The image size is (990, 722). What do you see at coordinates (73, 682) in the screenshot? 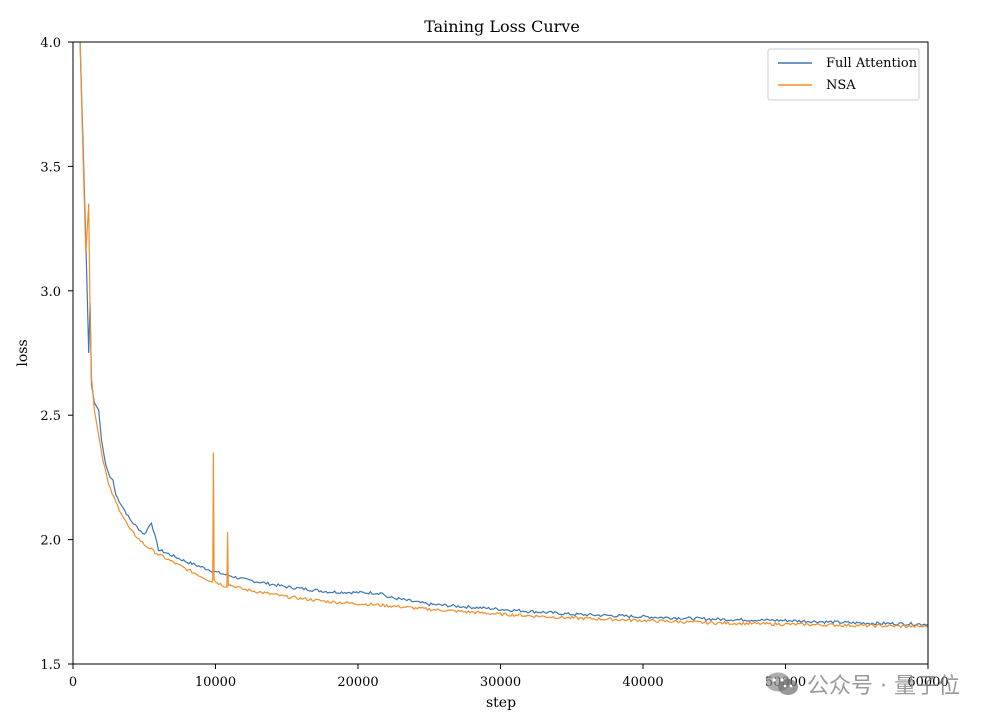
I see `x-tick-label: 0` at bounding box center [73, 682].